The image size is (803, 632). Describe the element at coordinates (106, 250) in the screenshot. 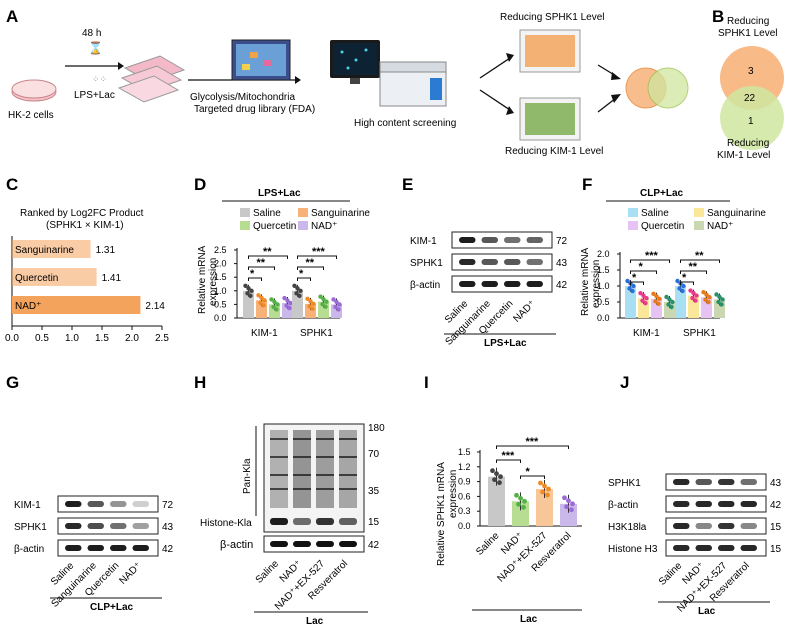

I see `c-value-label: 1.31` at that location.